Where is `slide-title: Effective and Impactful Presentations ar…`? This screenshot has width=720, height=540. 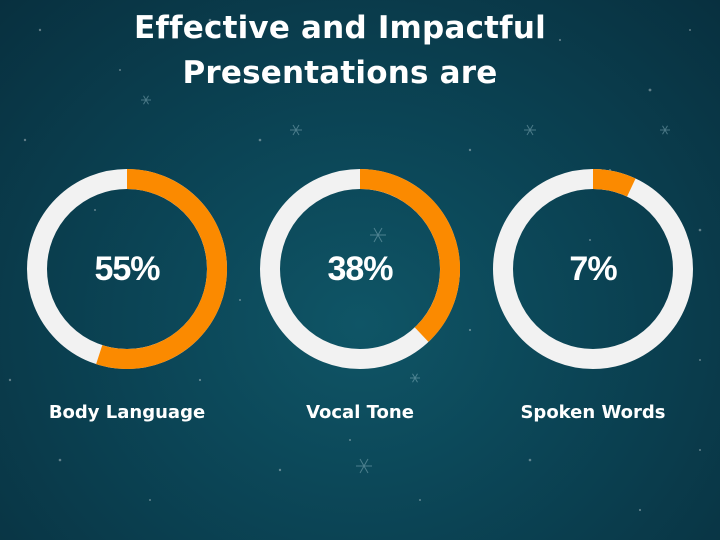
slide-title: Effective and Impactful Presentations ar… is located at coordinates (340, 51).